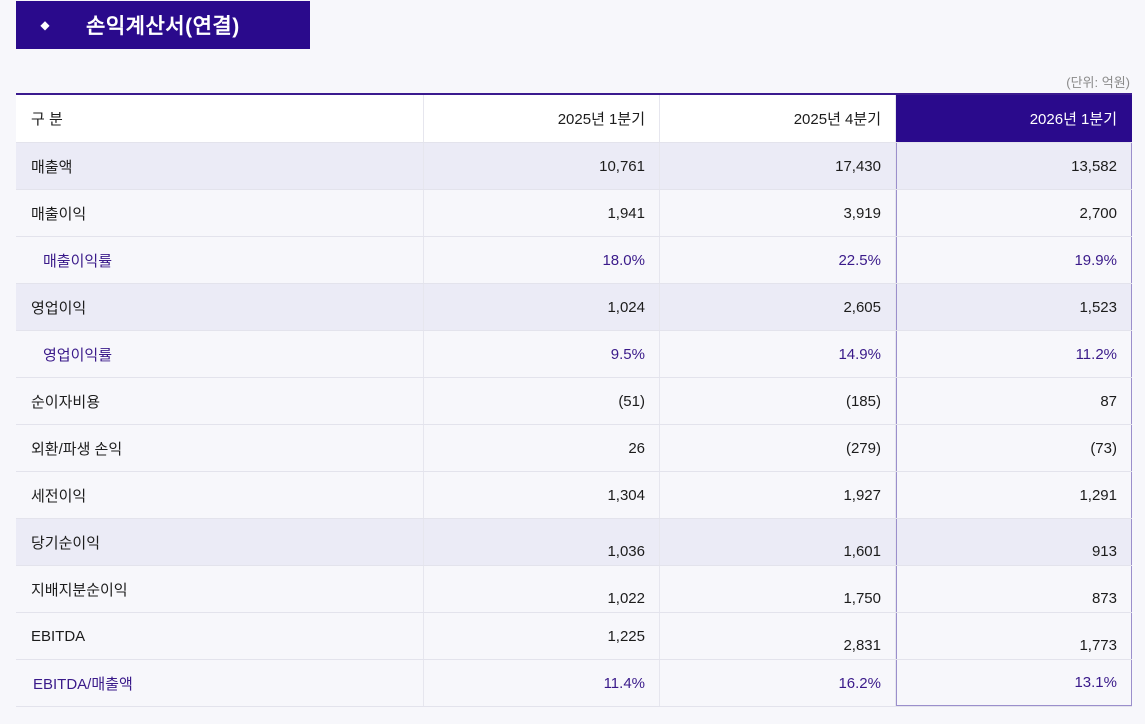 This screenshot has height=724, width=1145. Describe the element at coordinates (542, 589) in the screenshot. I see `cell-value: 1,022` at that location.